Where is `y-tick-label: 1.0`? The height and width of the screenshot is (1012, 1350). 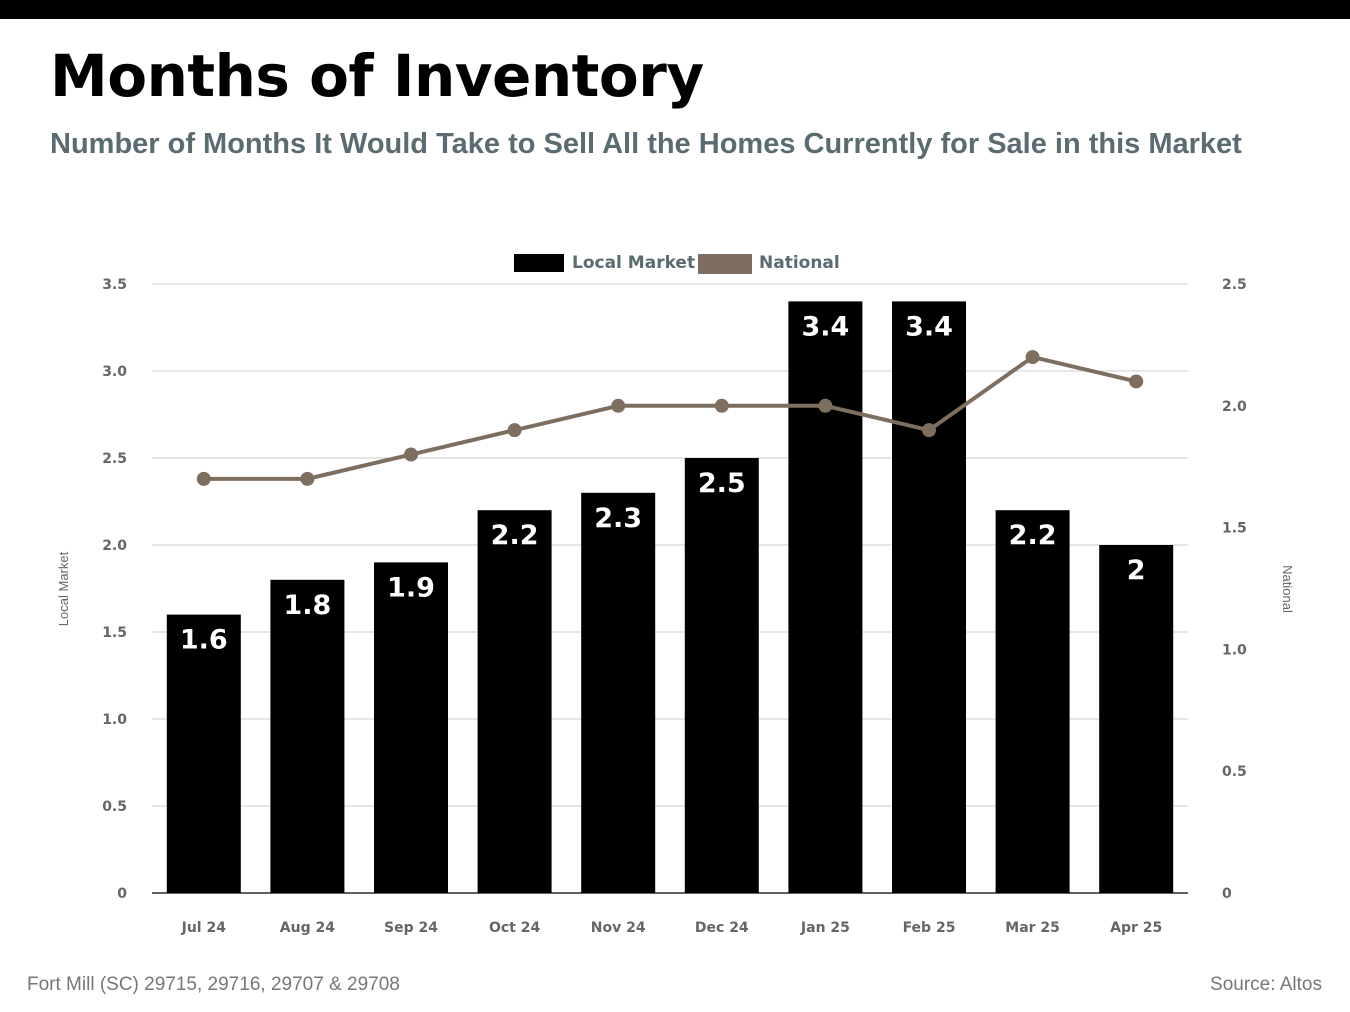
y-tick-label: 1.0 is located at coordinates (114, 720).